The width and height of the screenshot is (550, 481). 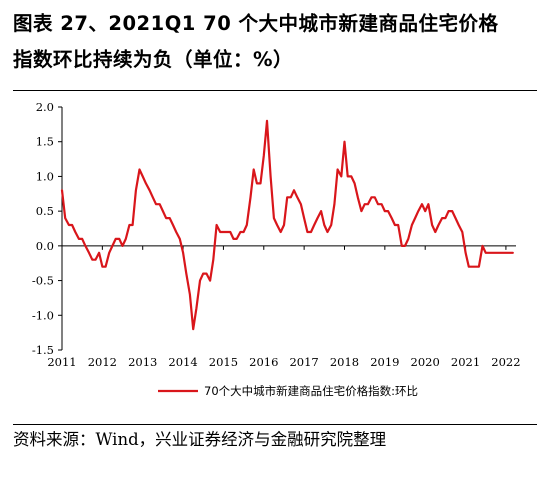 I want to click on y-tick-label: 1.0, so click(x=45, y=176).